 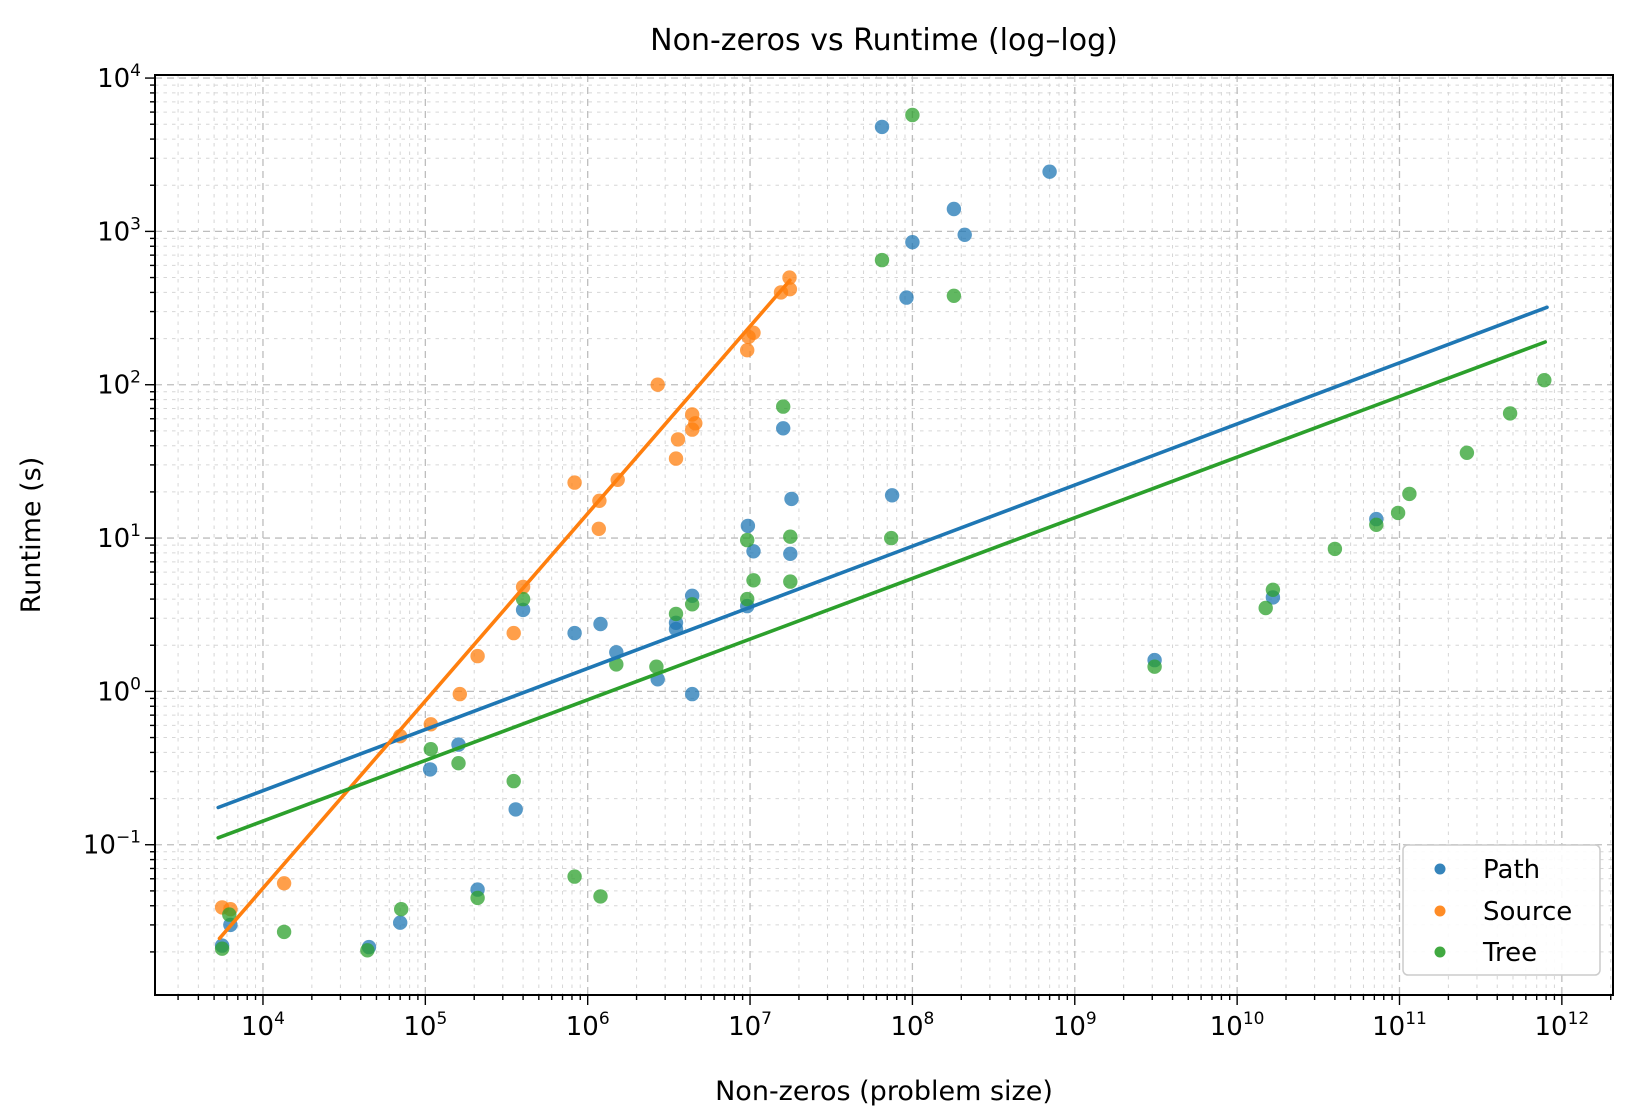 What do you see at coordinates (112, 461) in the screenshot?
I see `y-tick-labels: 10⁻¹ 10⁰ 10¹ 10² 10³ 10⁴` at bounding box center [112, 461].